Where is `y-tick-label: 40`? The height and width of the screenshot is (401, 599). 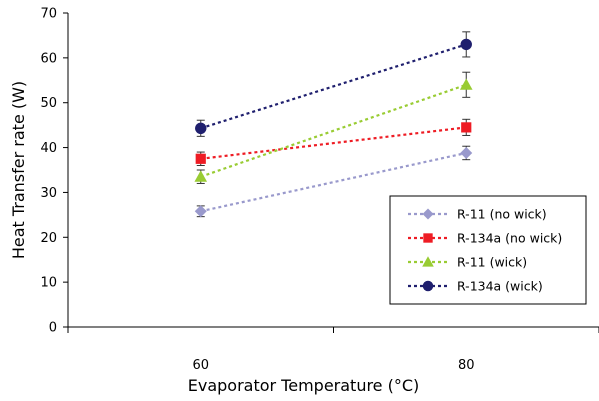
y-tick-label: 40 is located at coordinates (48, 148).